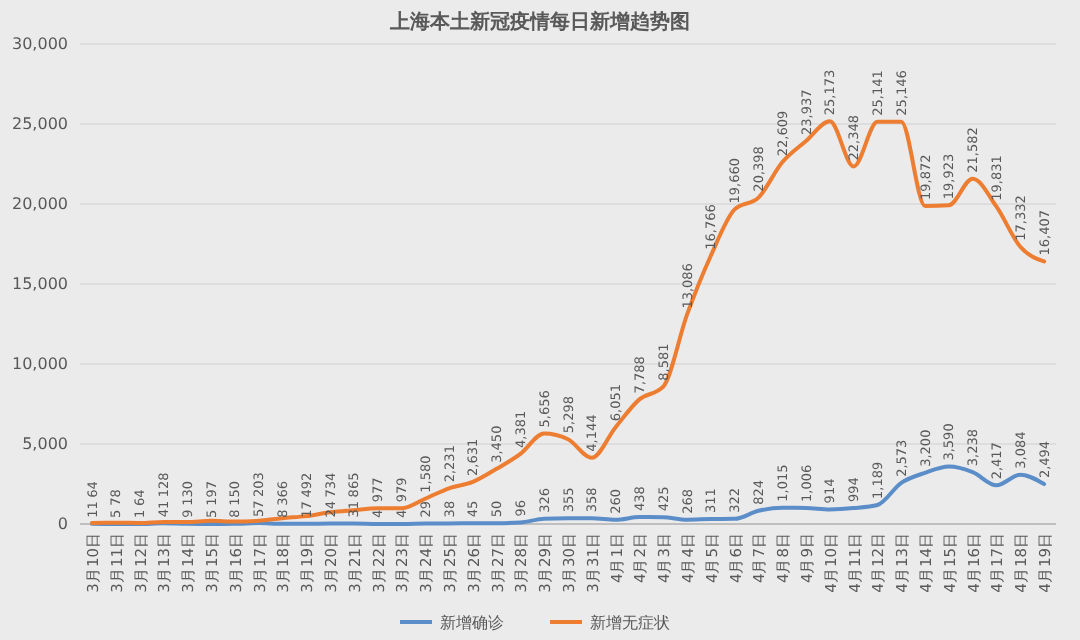  I want to click on y-tick-label: 5,000, so click(45, 444).